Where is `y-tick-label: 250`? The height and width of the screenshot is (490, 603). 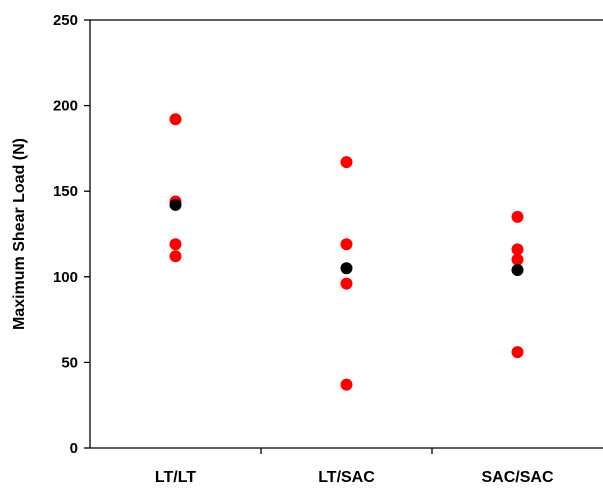 y-tick-label: 250 is located at coordinates (65, 20).